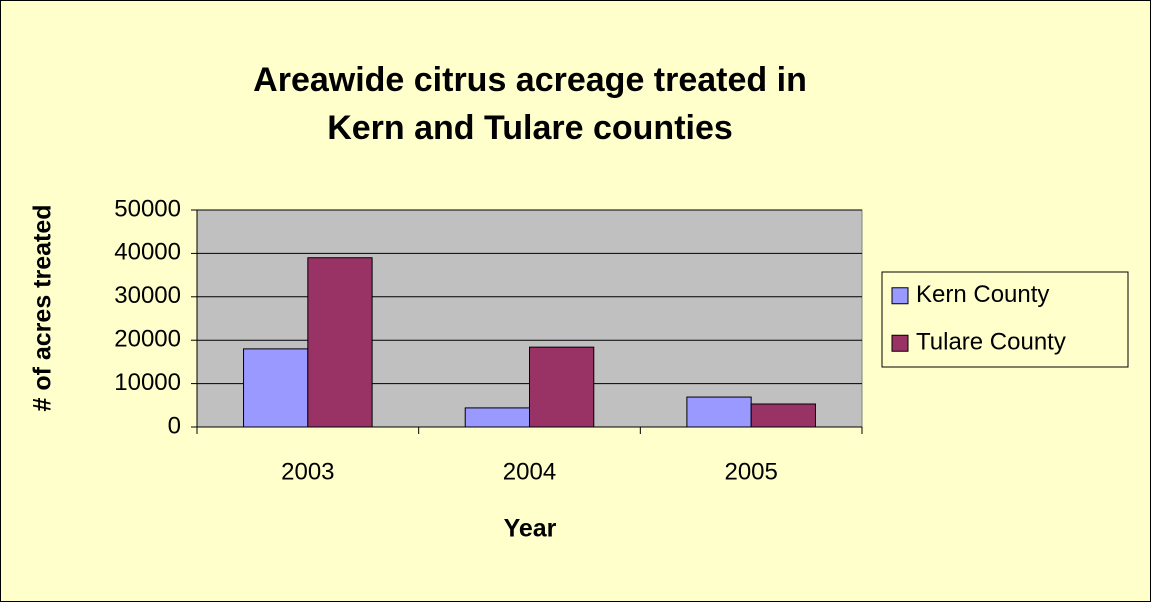 Image resolution: width=1151 pixels, height=602 pixels. What do you see at coordinates (147, 339) in the screenshot?
I see `y-tick-label: 20000` at bounding box center [147, 339].